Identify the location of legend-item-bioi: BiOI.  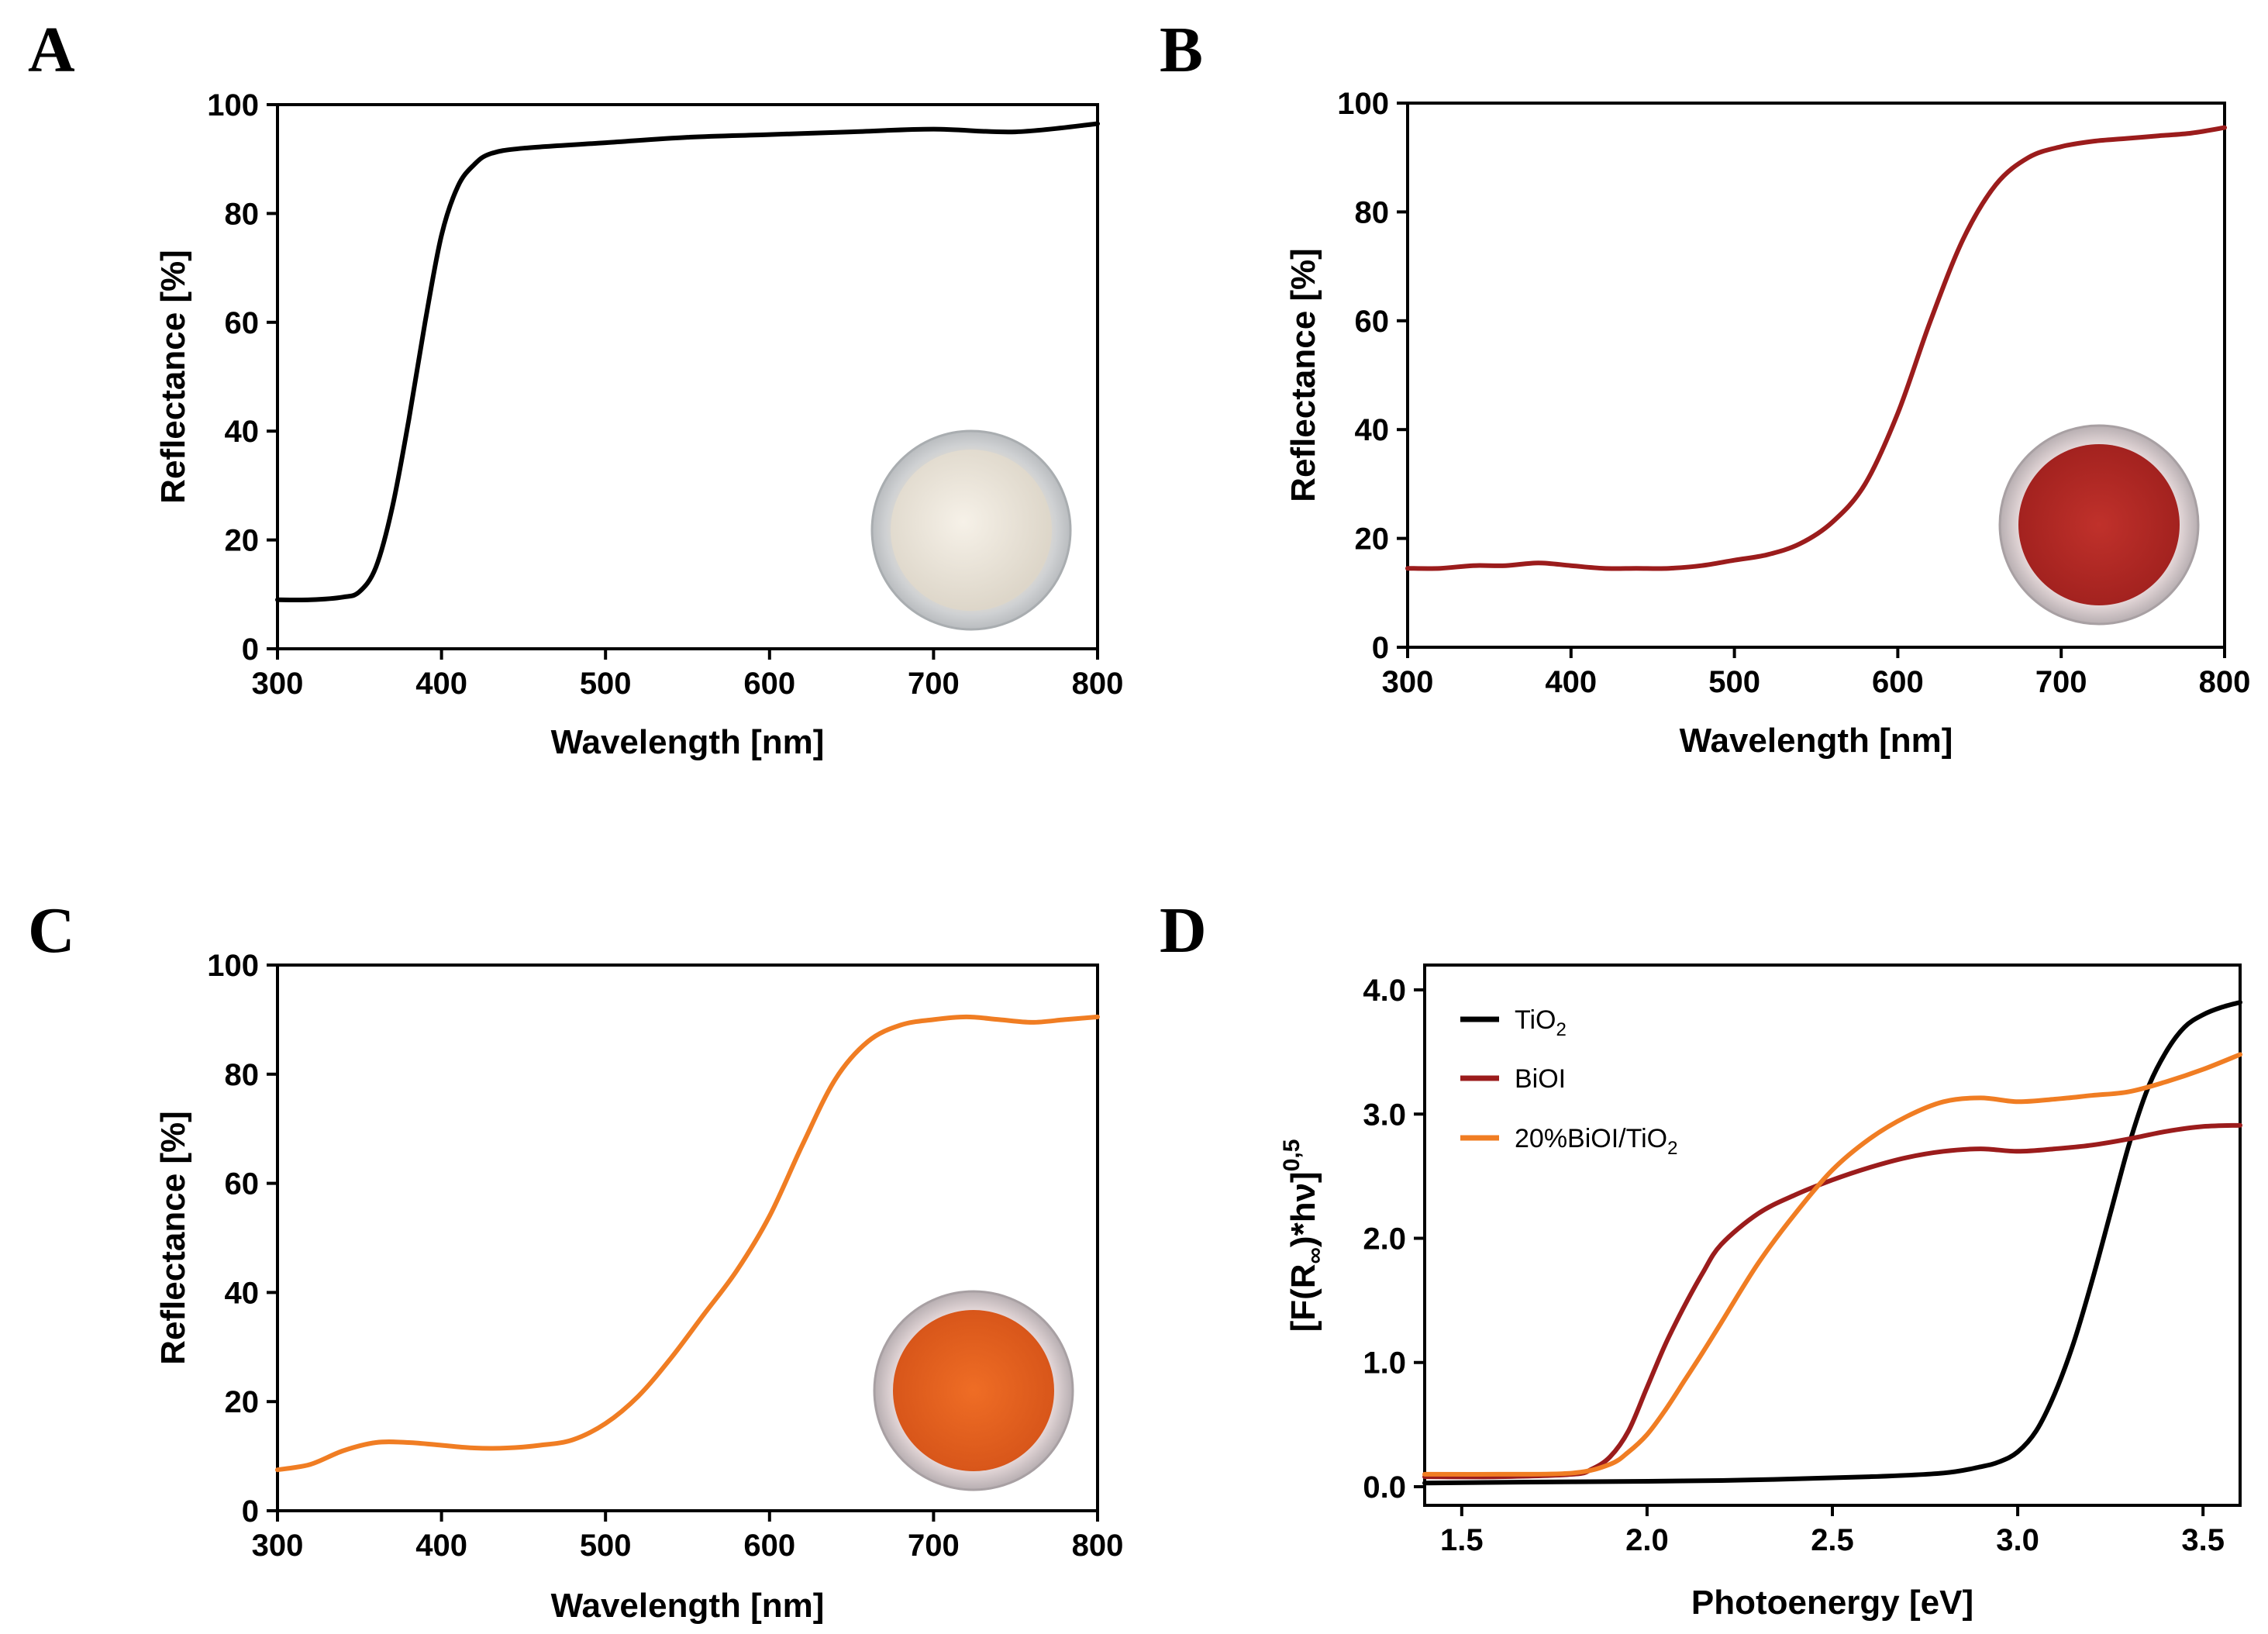
(1513, 1079).